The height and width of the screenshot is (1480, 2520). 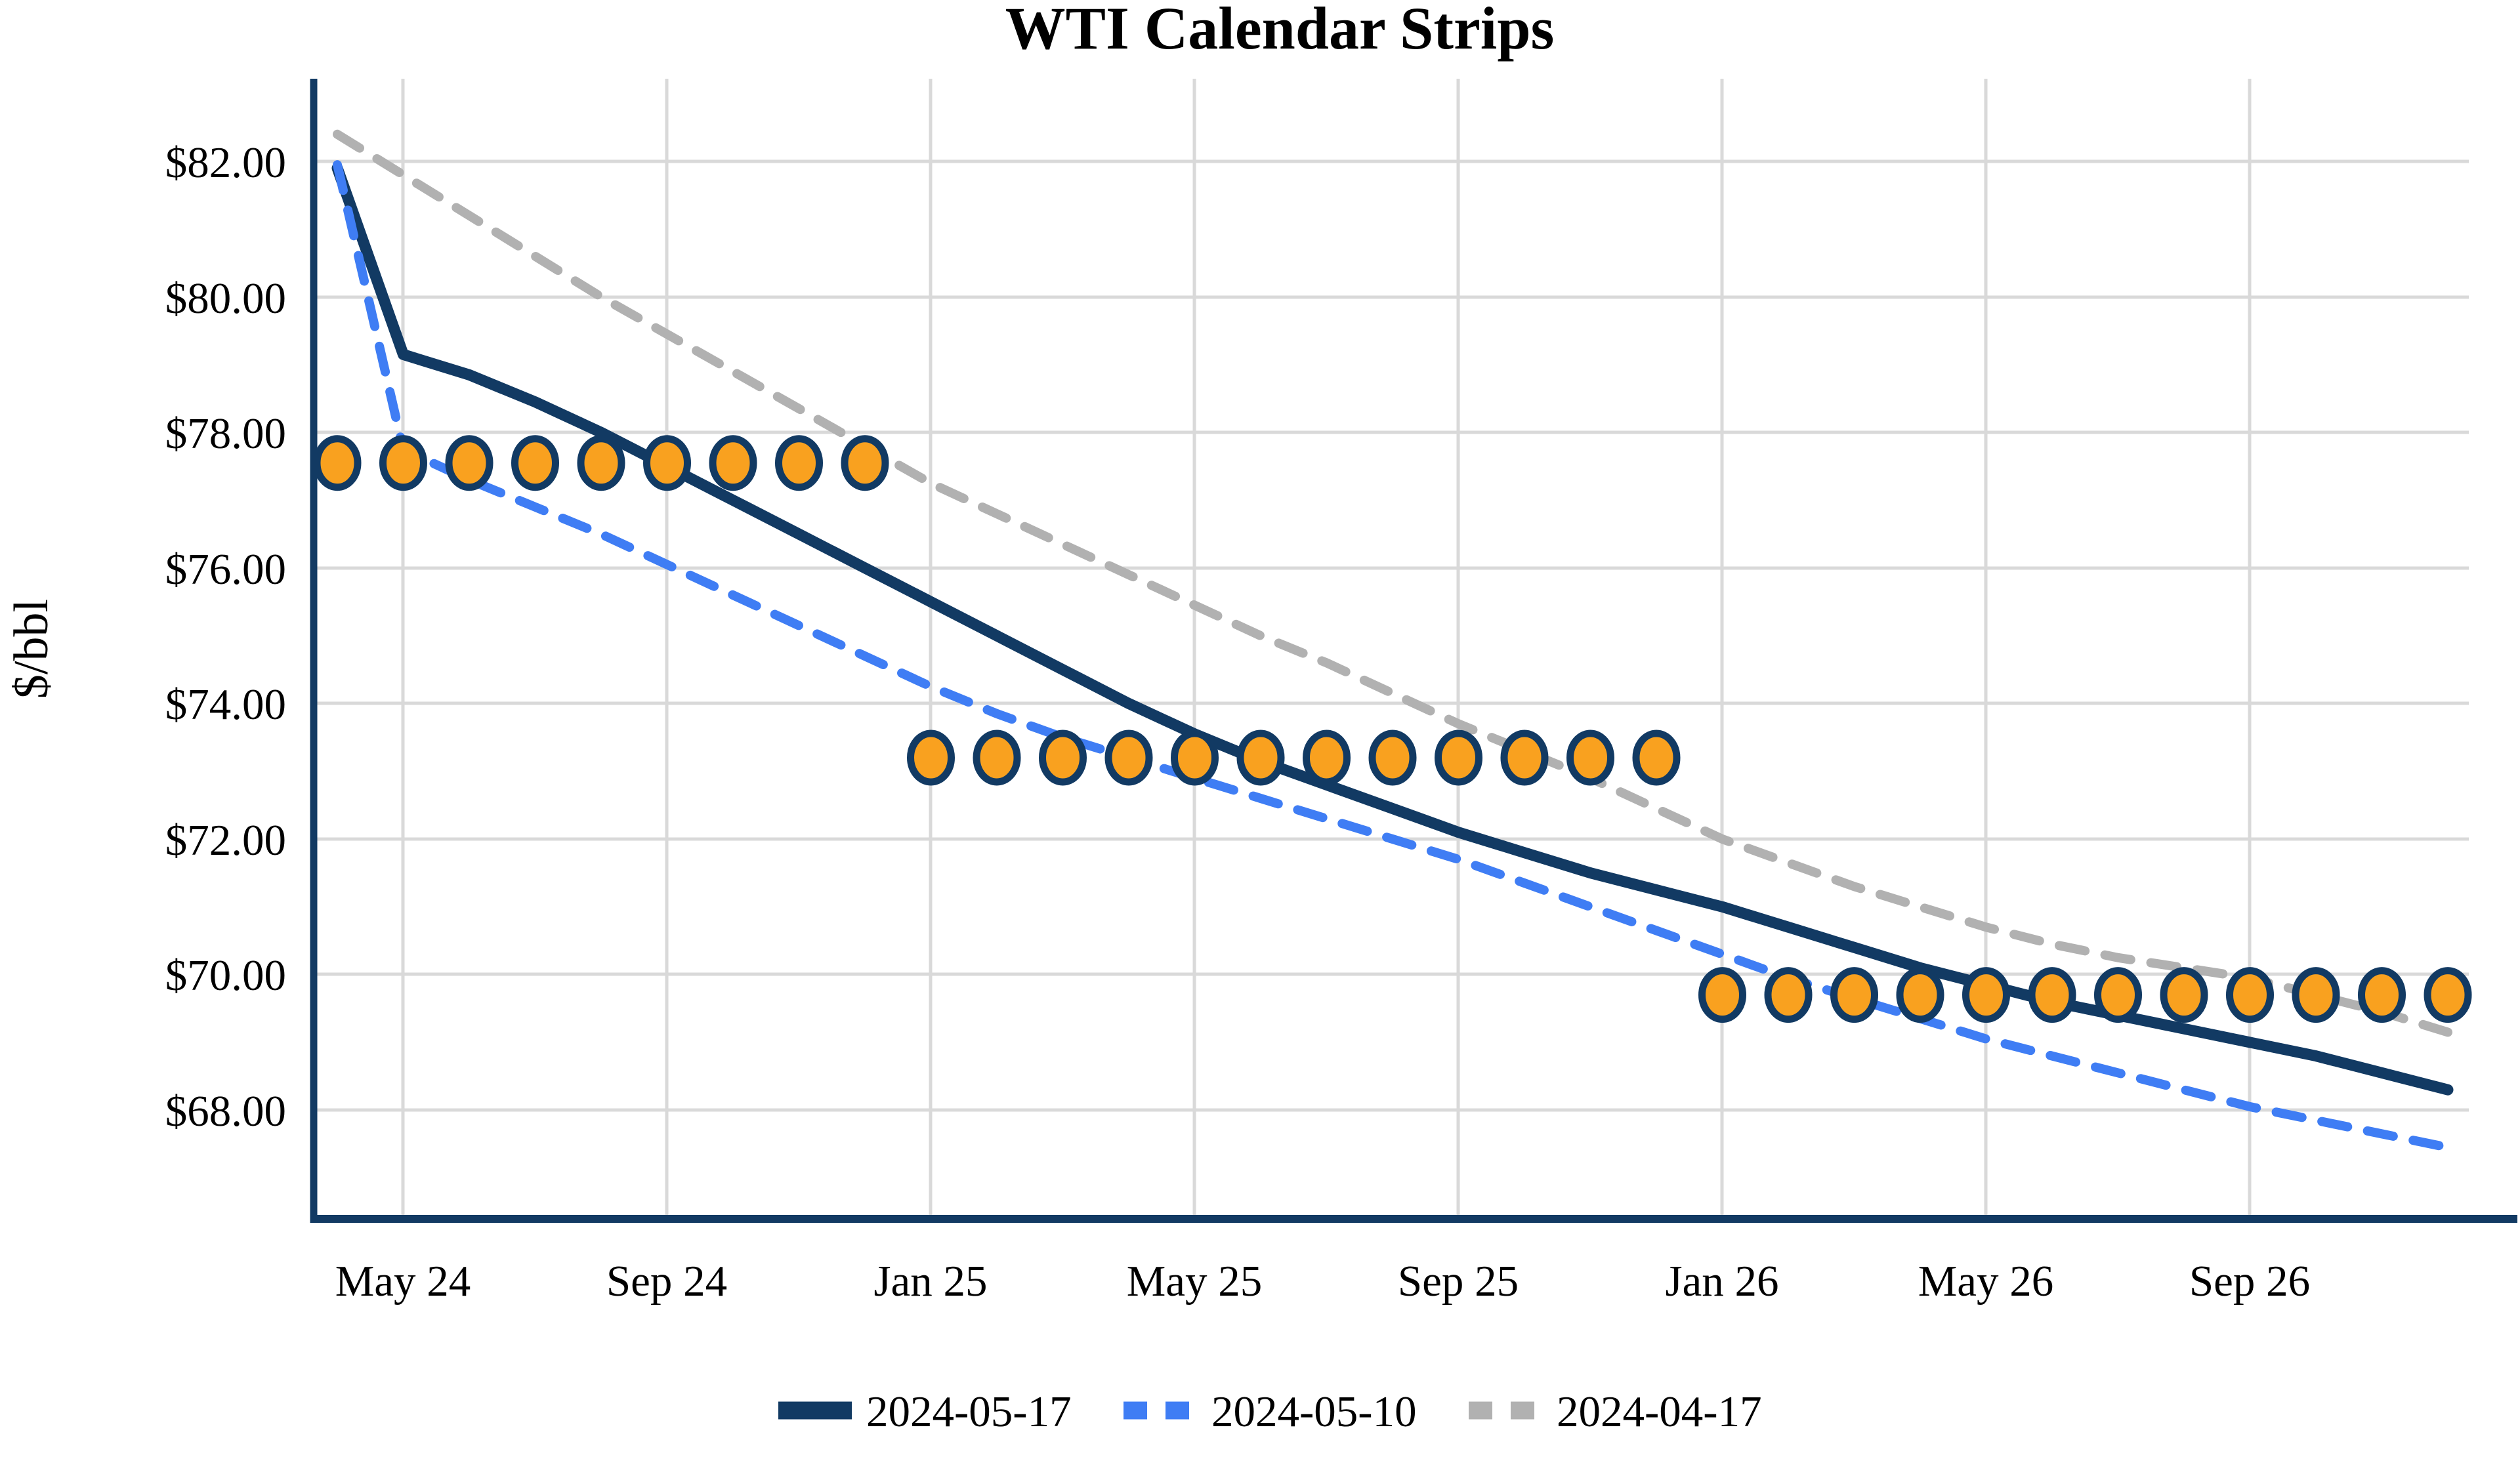 I want to click on x-tick: Sep 25, so click(x=1458, y=1281).